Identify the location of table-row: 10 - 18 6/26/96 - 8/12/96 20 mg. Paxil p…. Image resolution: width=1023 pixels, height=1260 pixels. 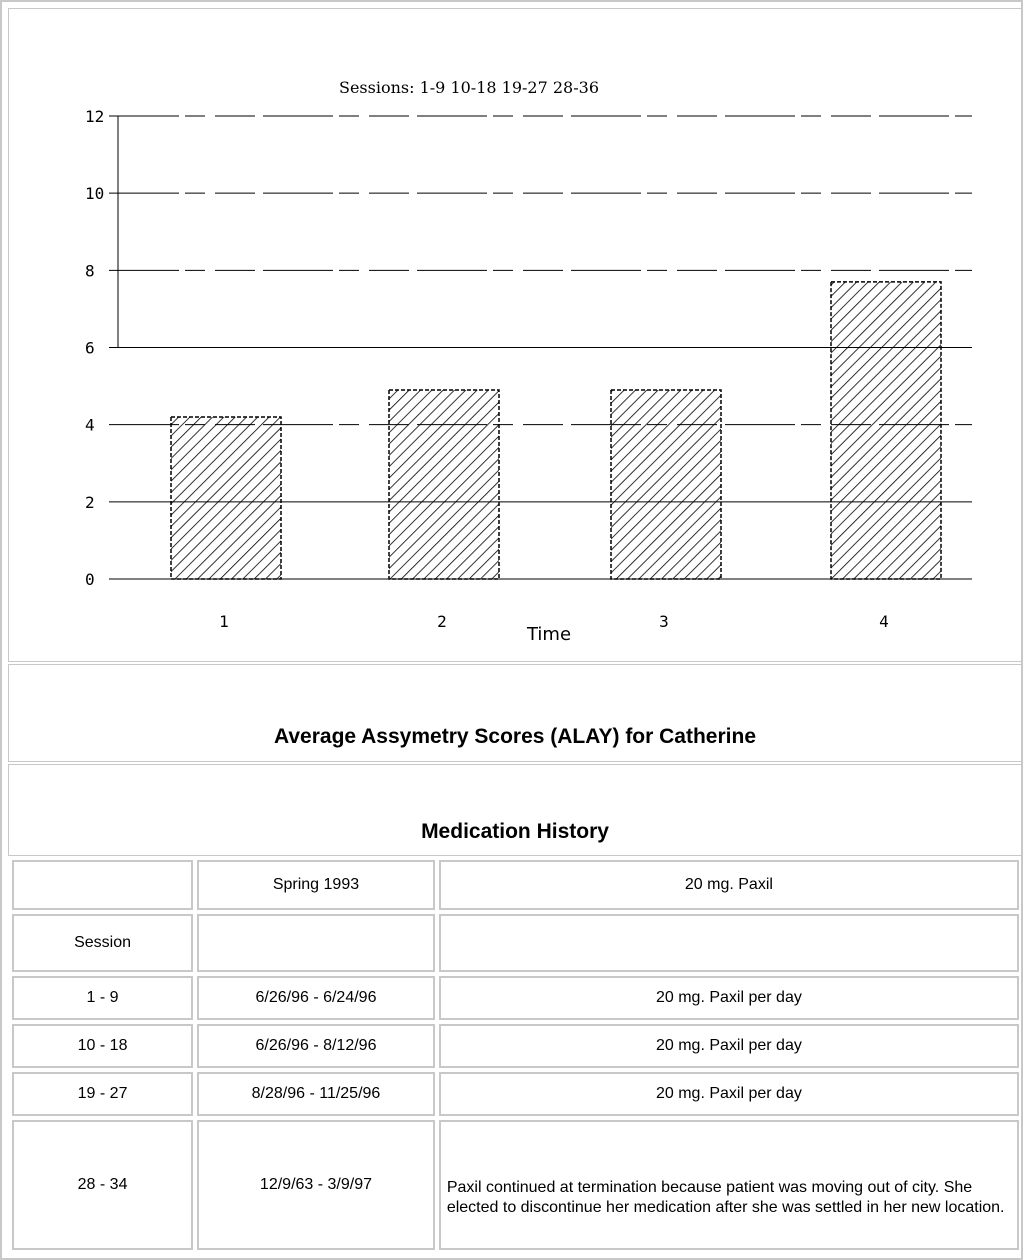
(515, 1046).